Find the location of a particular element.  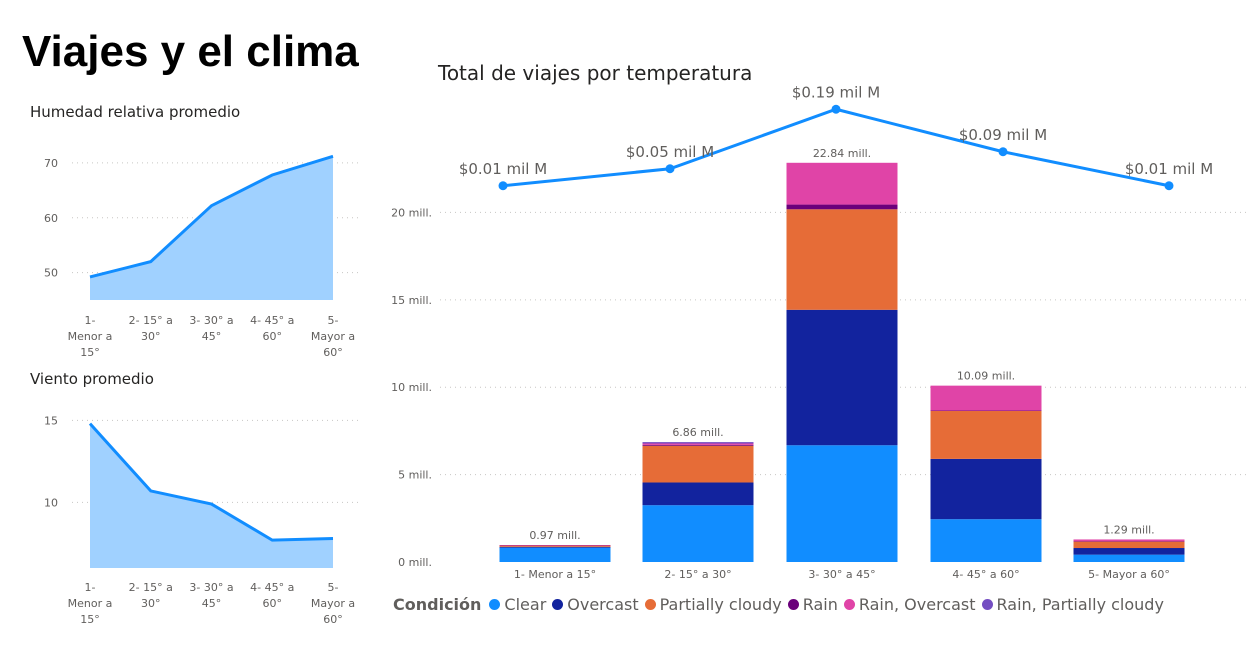

wind-area is located at coordinates (211, 495).